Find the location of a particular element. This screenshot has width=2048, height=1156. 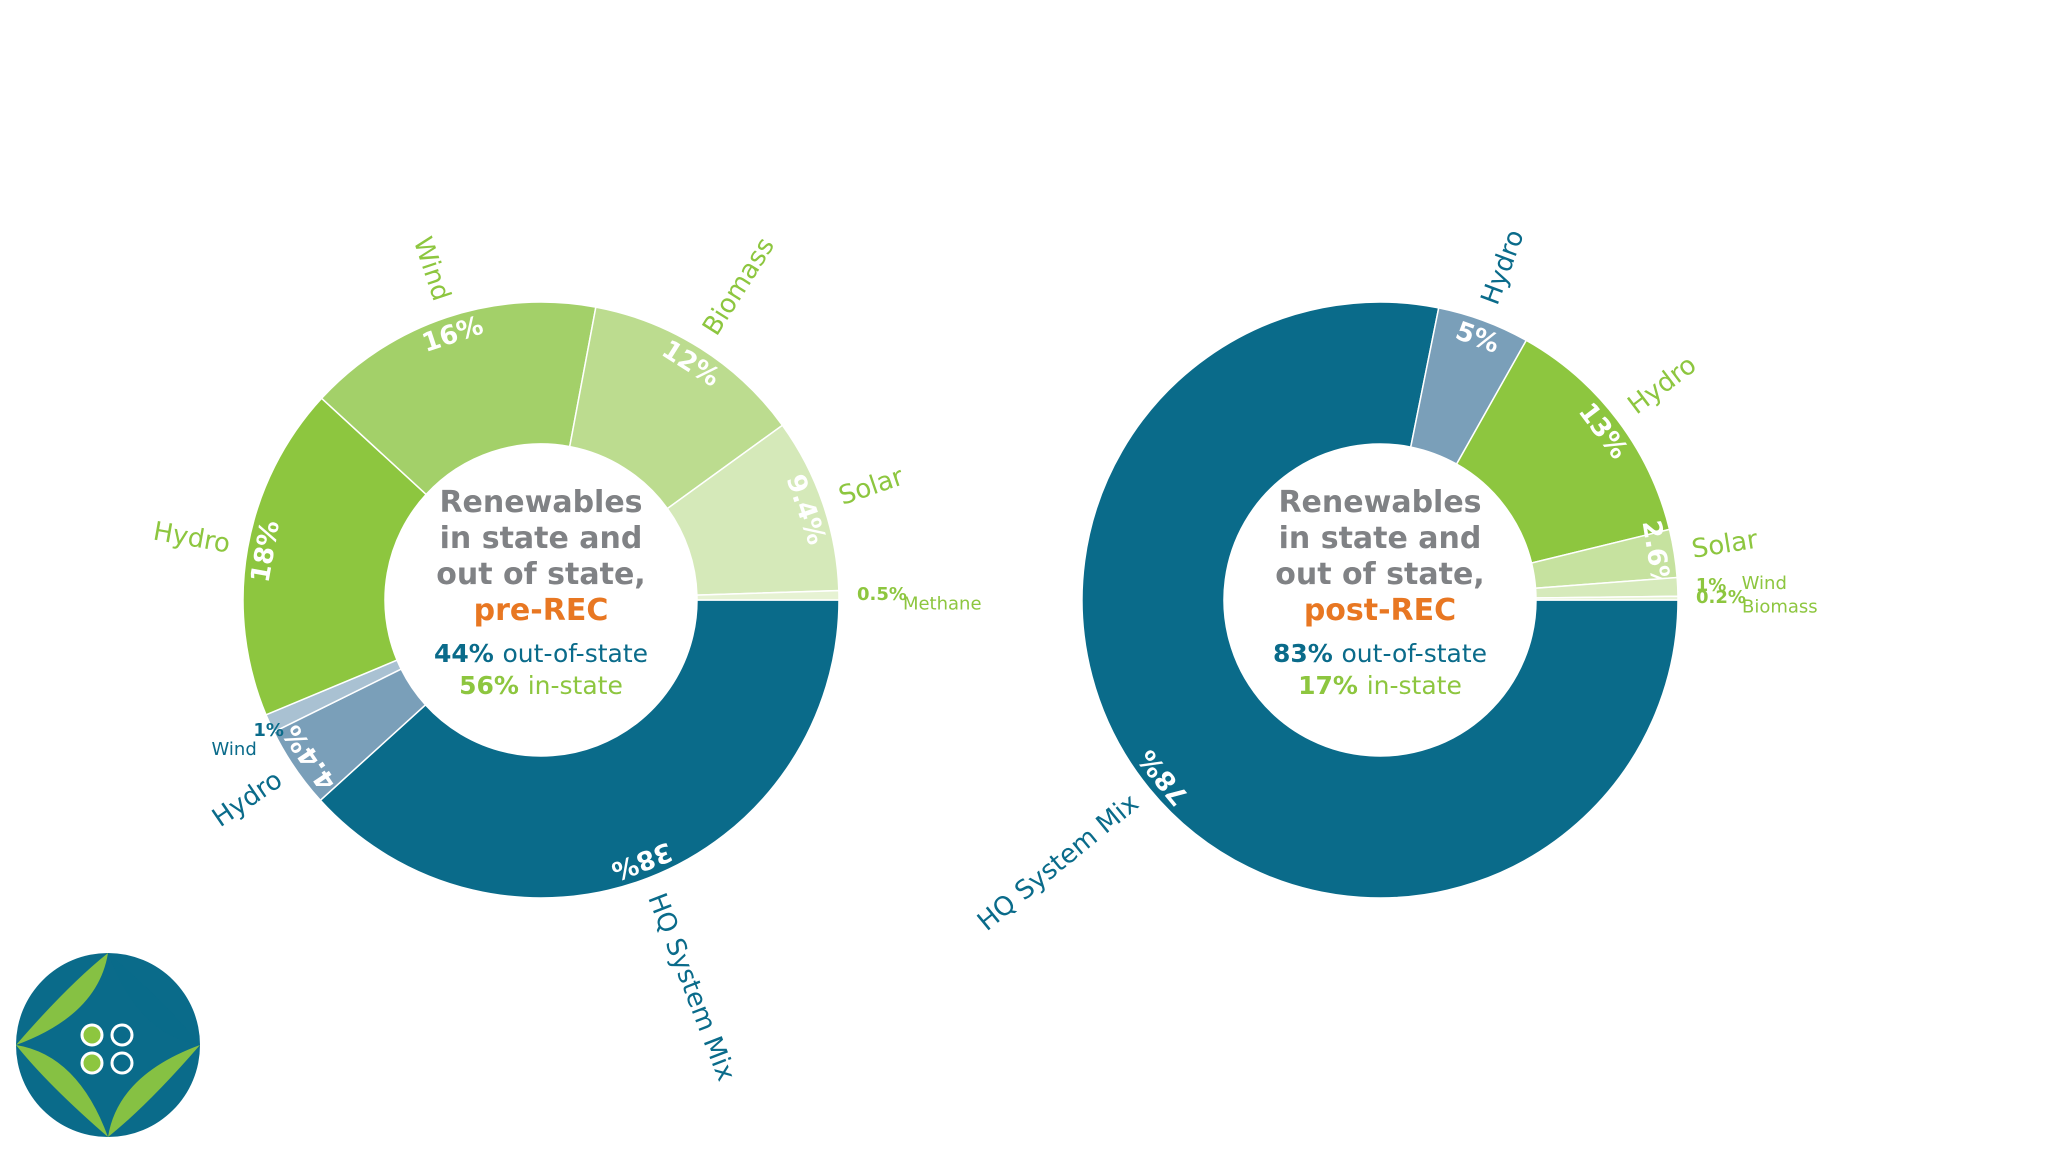

slice-value-label: 0.5% is located at coordinates (882, 594).